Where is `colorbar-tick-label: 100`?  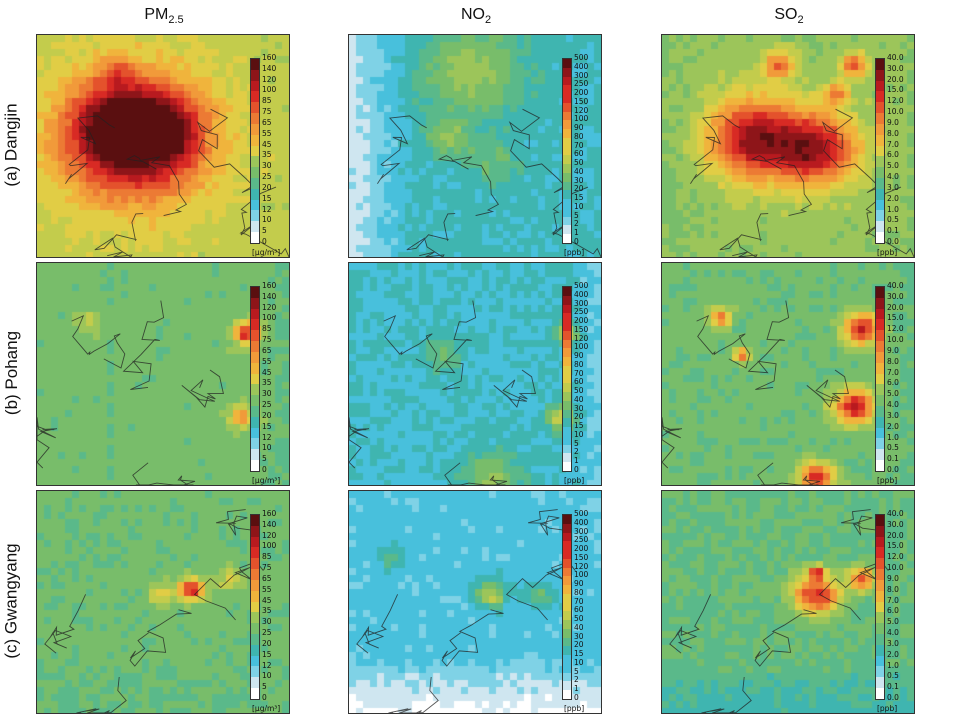
colorbar-tick-label: 100 is located at coordinates (581, 119).